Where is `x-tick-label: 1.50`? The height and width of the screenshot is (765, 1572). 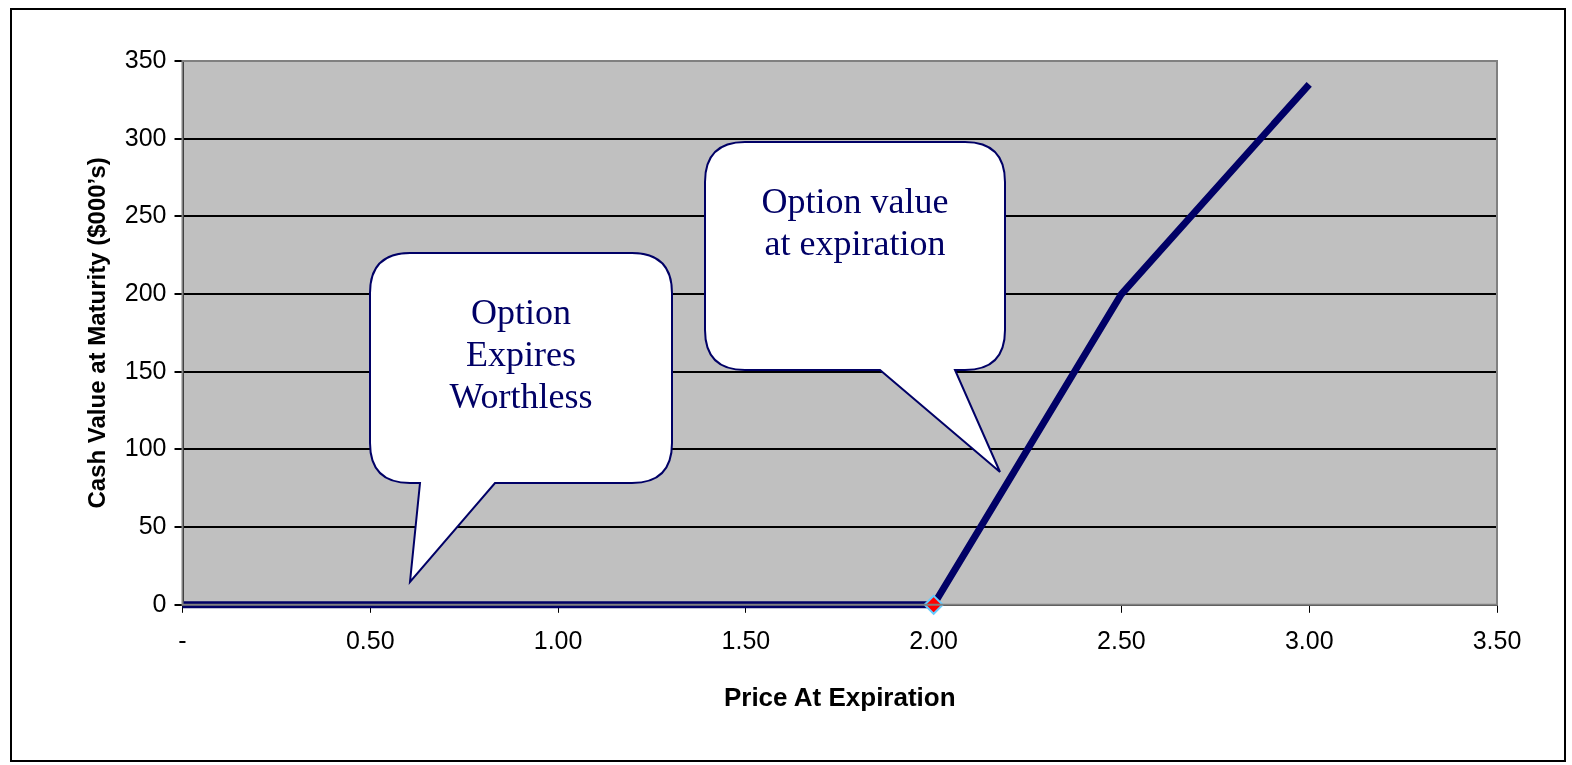 x-tick-label: 1.50 is located at coordinates (746, 639).